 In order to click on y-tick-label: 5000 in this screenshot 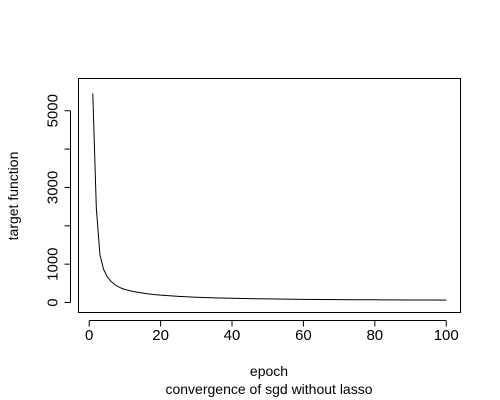, I will do `click(53, 110)`.